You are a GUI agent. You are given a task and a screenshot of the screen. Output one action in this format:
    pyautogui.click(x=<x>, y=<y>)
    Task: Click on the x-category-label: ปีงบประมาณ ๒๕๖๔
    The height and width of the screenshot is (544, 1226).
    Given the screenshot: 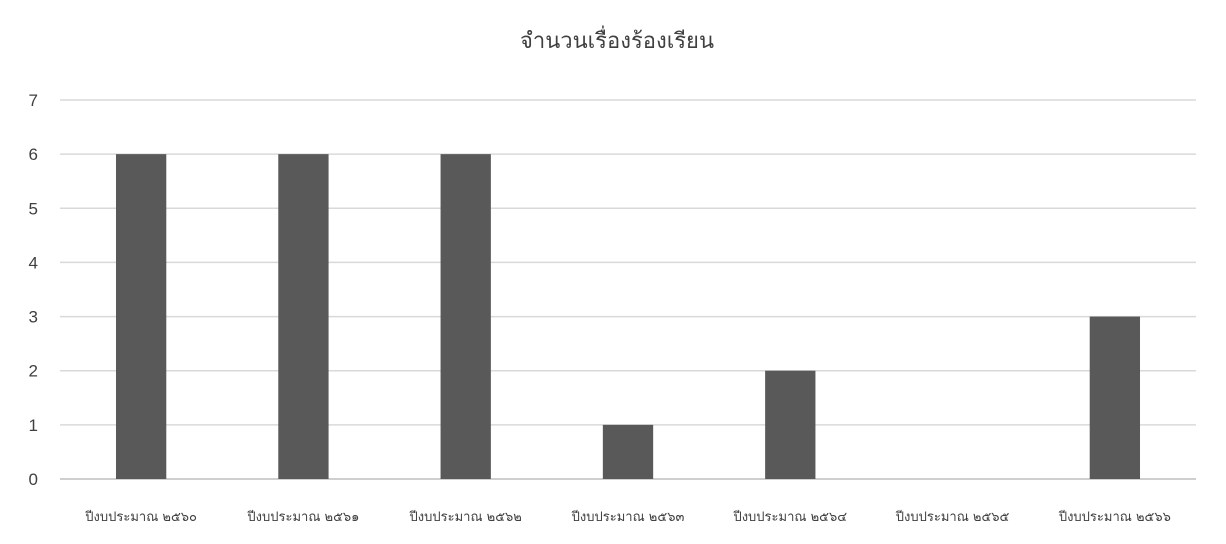 What is the action you would take?
    pyautogui.click(x=789, y=517)
    